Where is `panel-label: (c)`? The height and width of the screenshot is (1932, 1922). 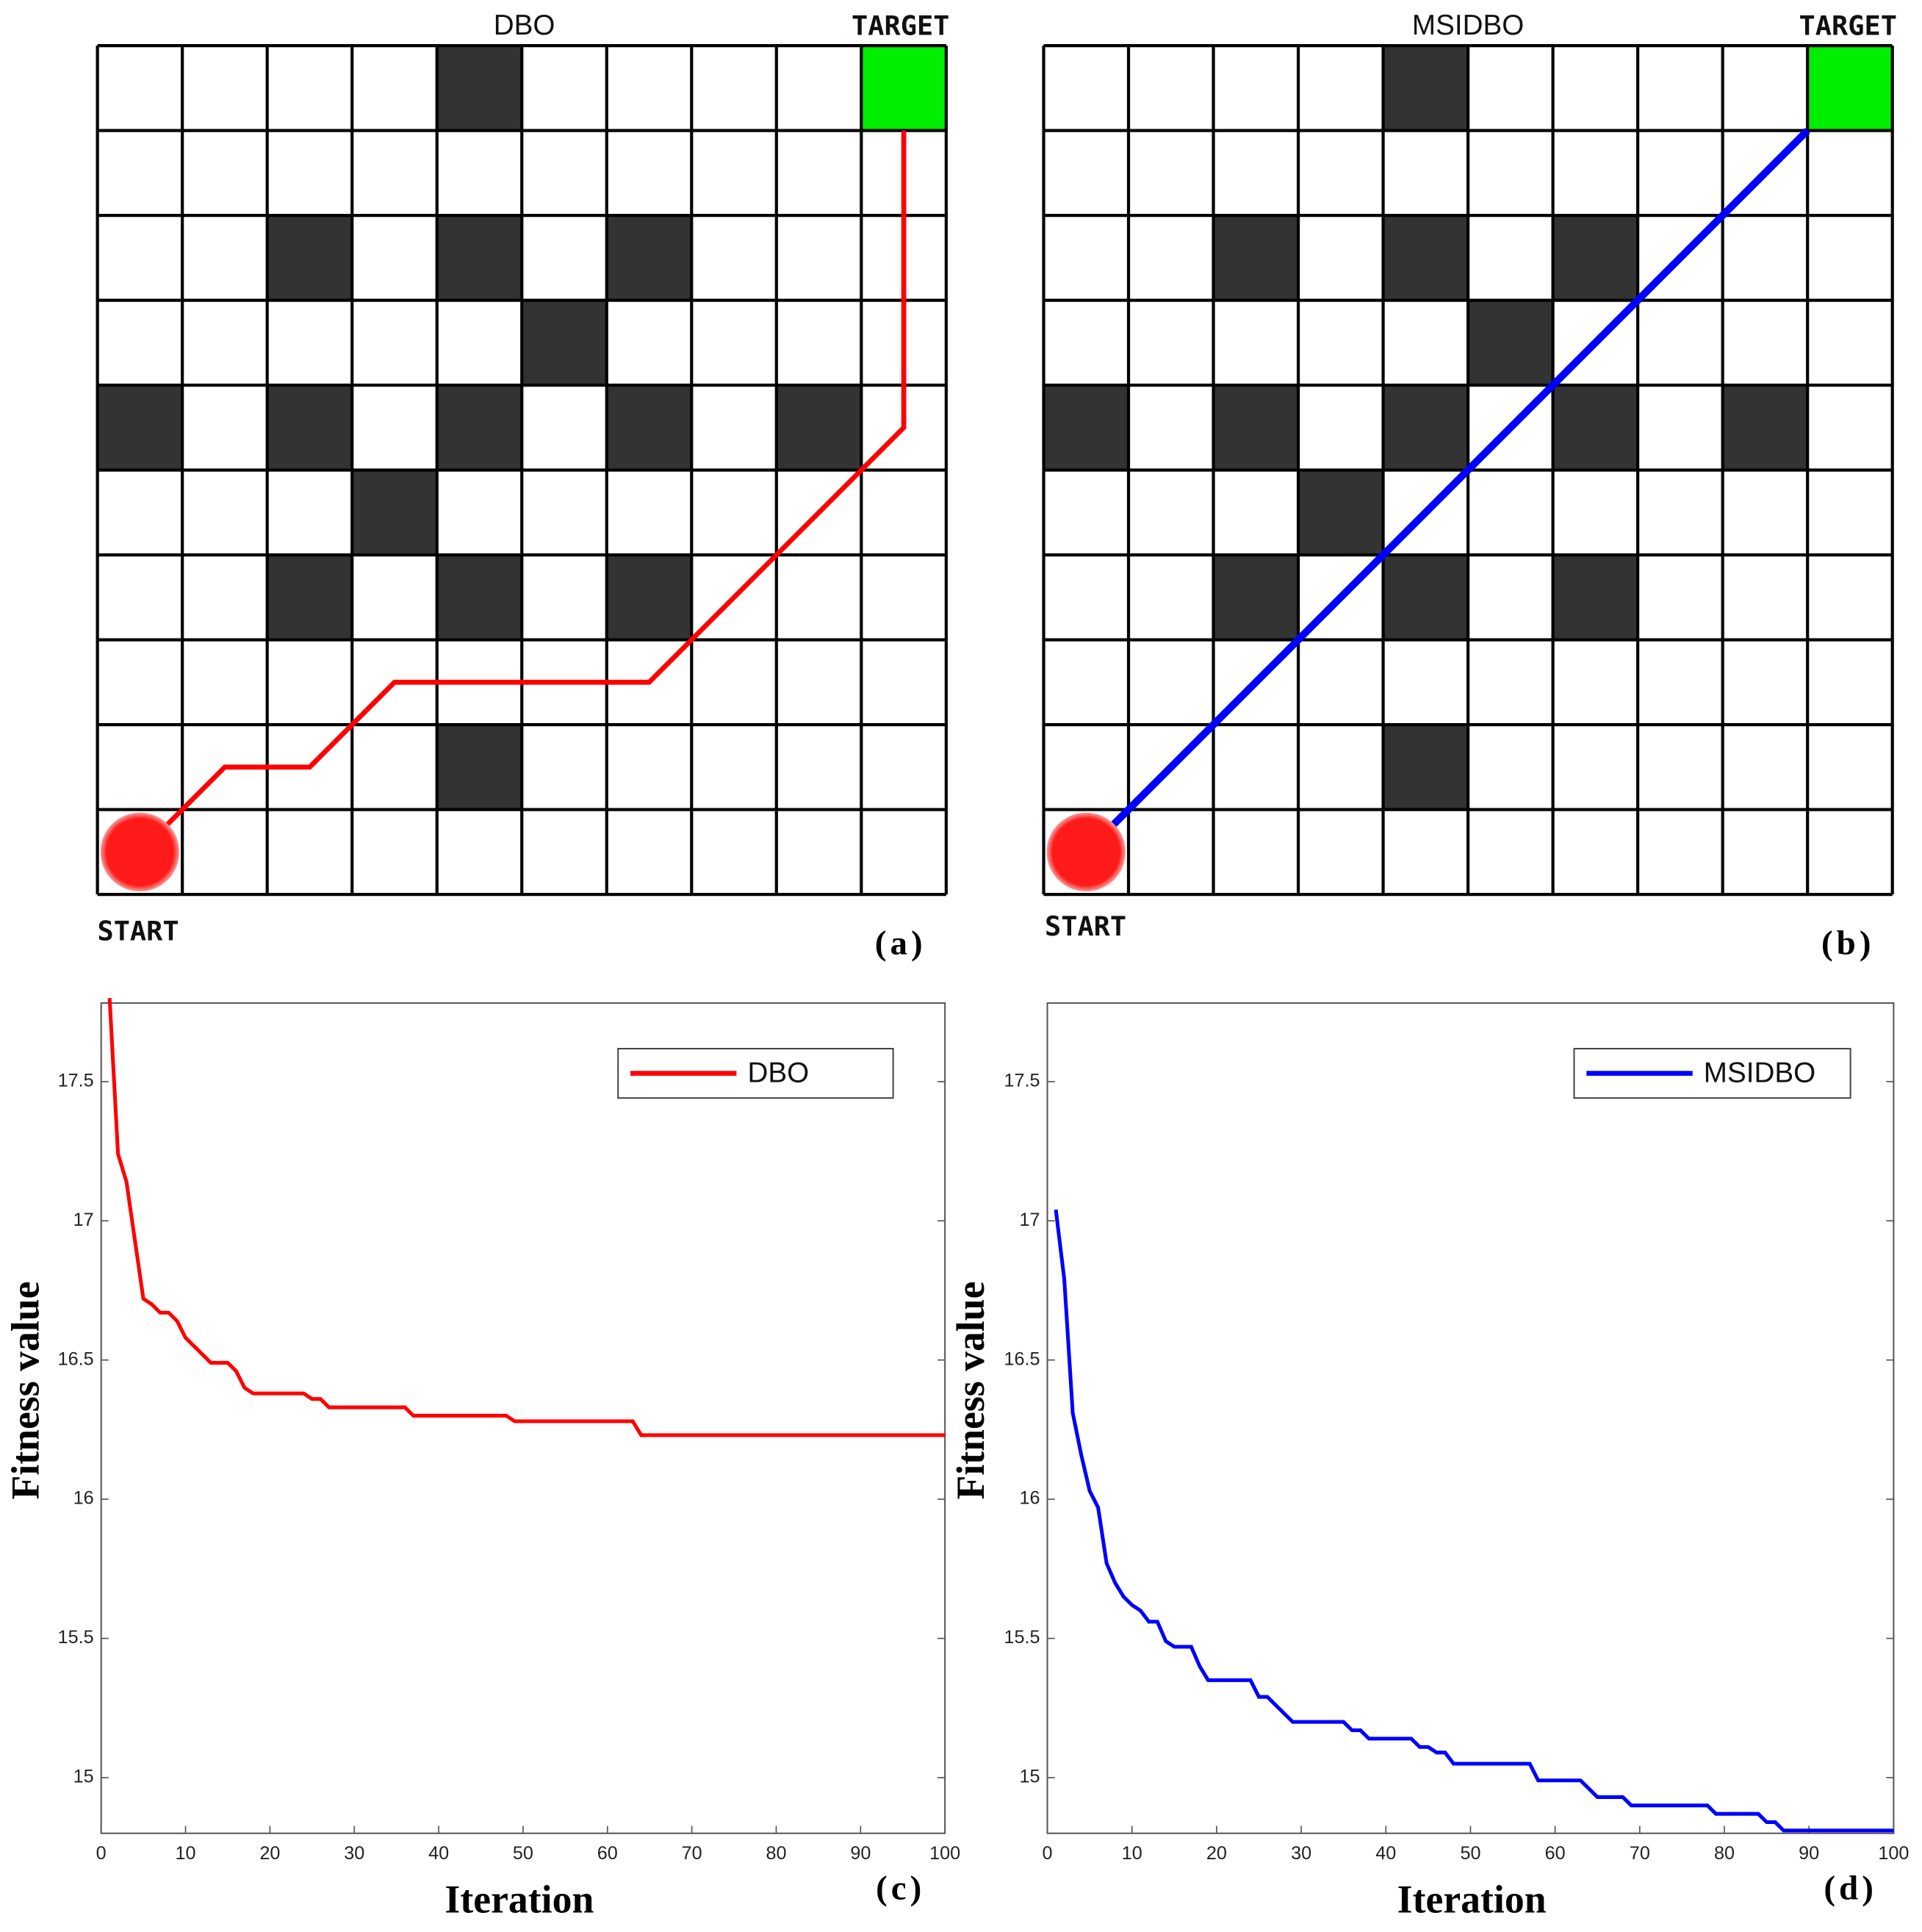
panel-label: (c) is located at coordinates (900, 1888).